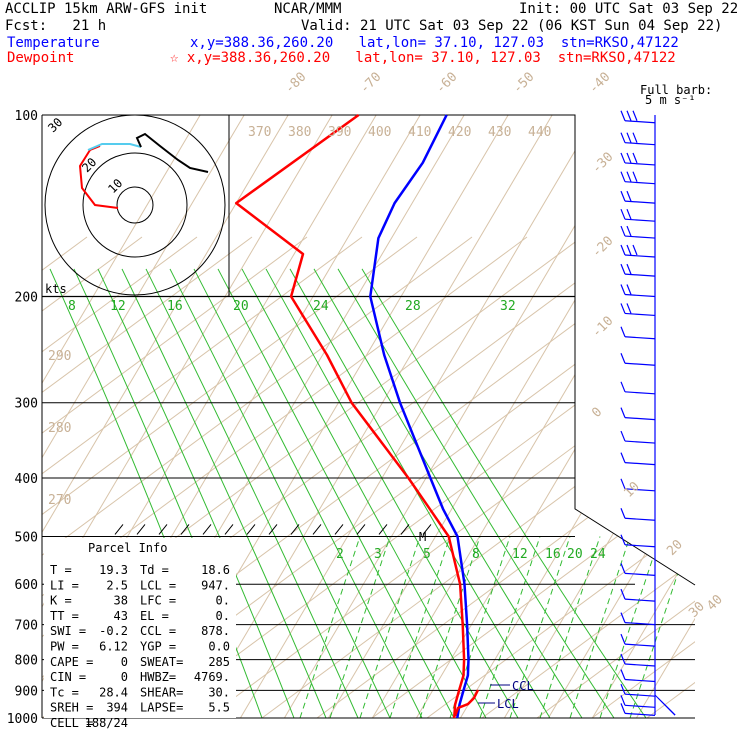 Image resolution: width=740 pixels, height=740 pixels. Describe the element at coordinates (219, 647) in the screenshot. I see `parcel-field-value: 0.0` at that location.